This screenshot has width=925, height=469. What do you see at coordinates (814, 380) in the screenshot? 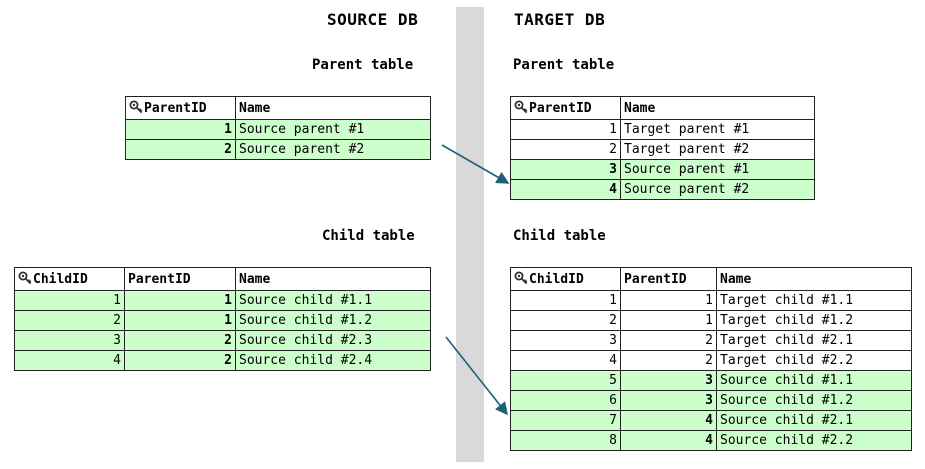
I see `table-cell-name: Source child #1.1` at bounding box center [814, 380].